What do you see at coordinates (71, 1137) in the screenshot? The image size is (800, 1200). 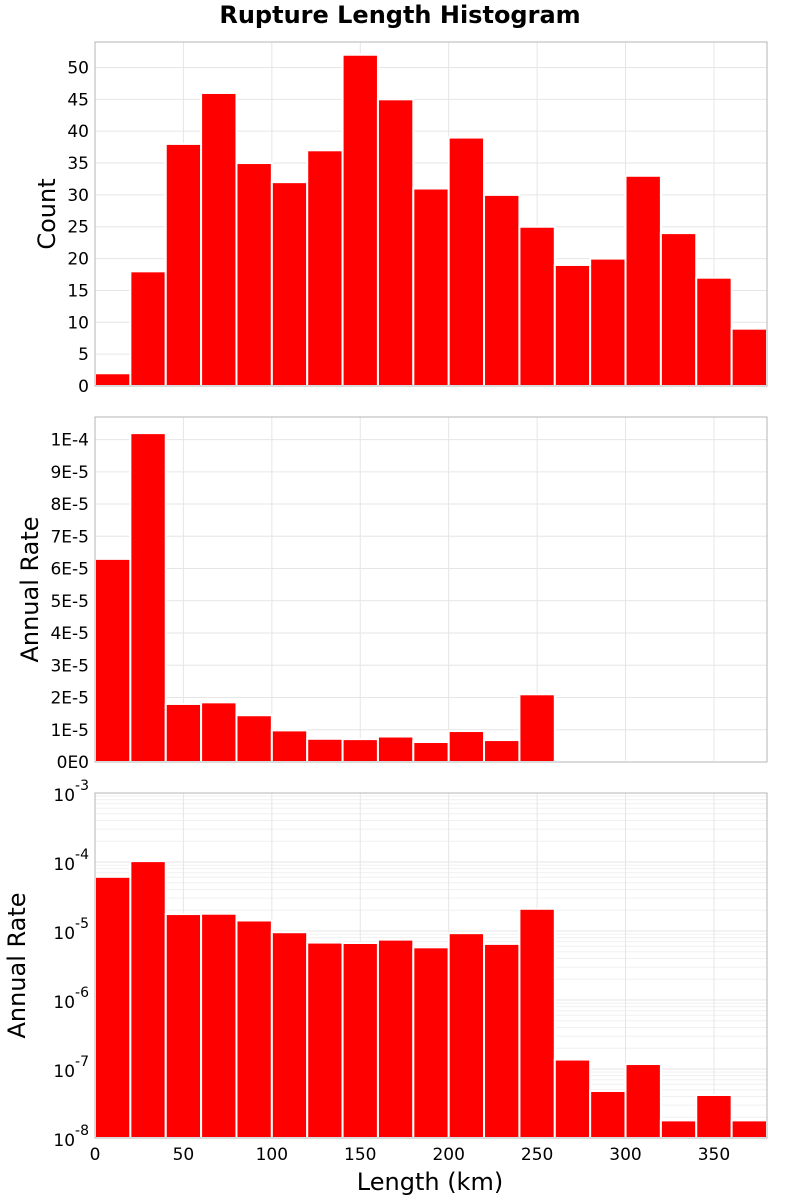 I see `y-tick-label: 10⁻⁸` at bounding box center [71, 1137].